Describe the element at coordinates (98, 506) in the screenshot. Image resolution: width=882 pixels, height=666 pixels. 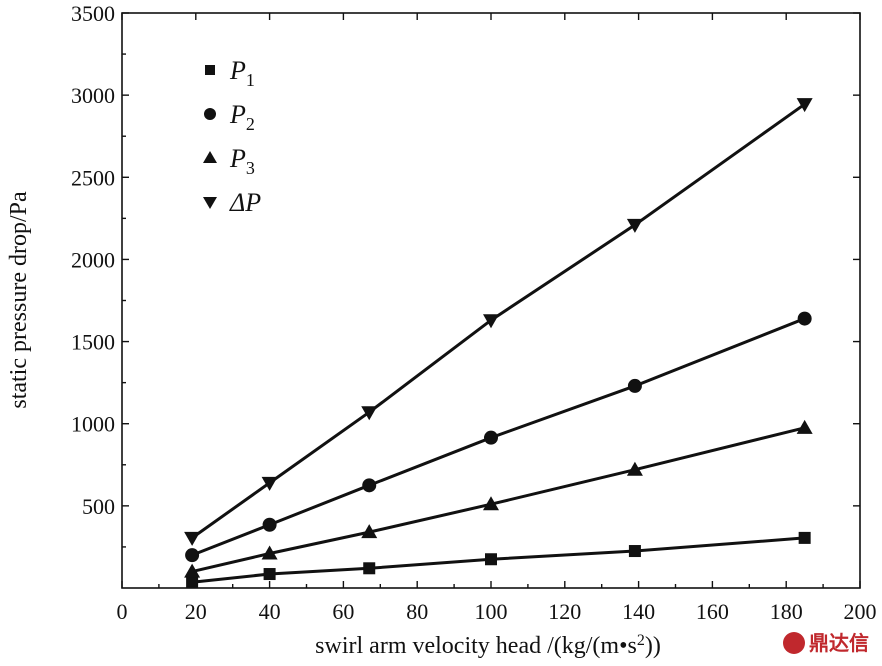
I see `y-tick-label: 500` at that location.